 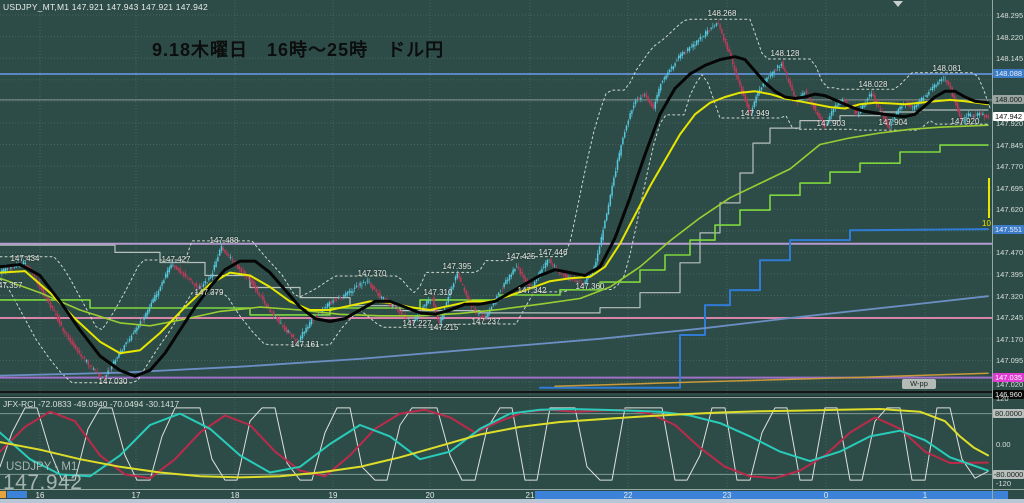 I want to click on price-axis-tick: 147.845, so click(x=1010, y=145).